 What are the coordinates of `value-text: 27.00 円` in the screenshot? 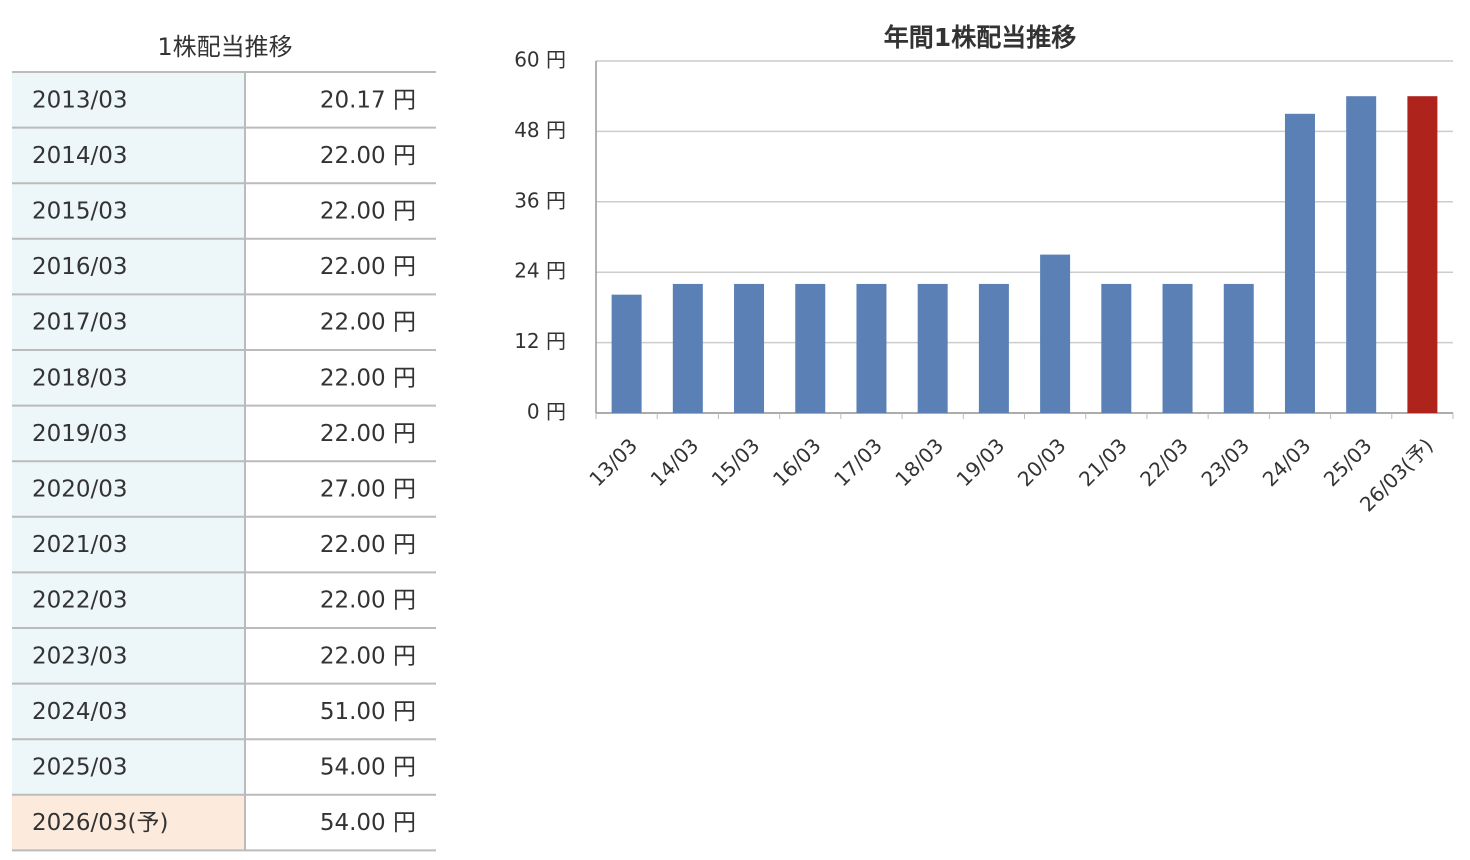 It's located at (368, 490).